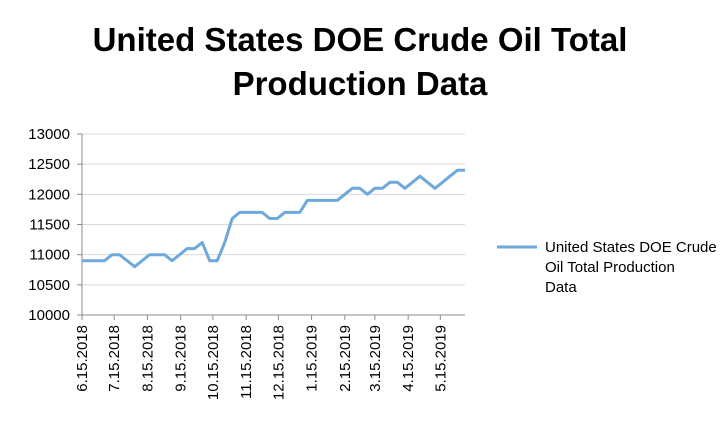  What do you see at coordinates (278, 362) in the screenshot?
I see `x-tick-label: 12.15.2018` at bounding box center [278, 362].